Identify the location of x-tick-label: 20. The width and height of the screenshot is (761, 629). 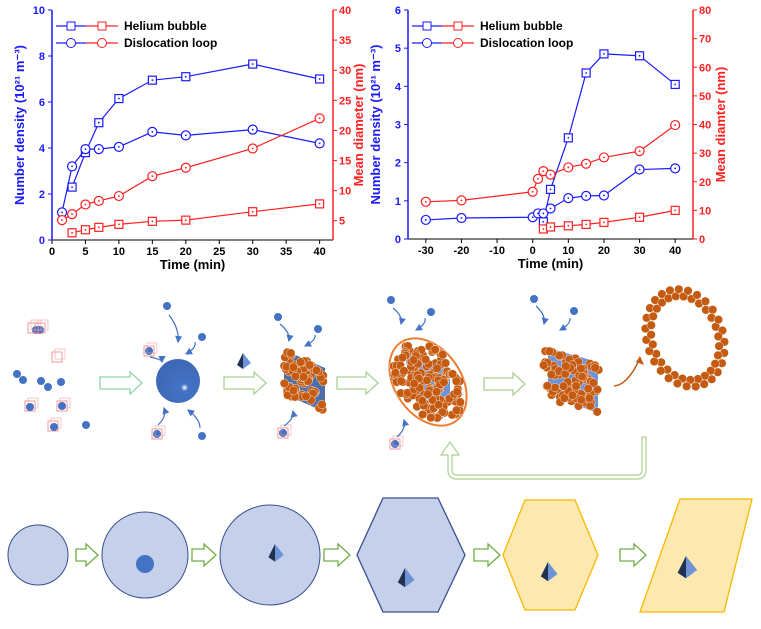
(186, 252).